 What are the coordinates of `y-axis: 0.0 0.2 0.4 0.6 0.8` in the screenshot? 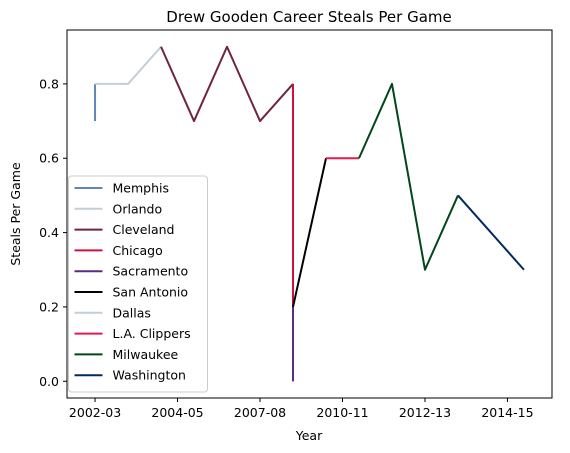 It's located at (53, 232).